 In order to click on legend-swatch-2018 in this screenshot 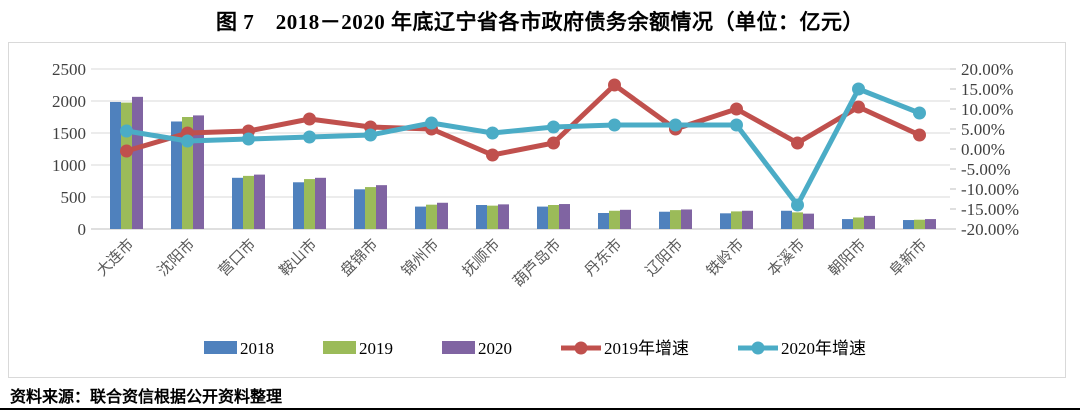, I will do `click(220, 347)`.